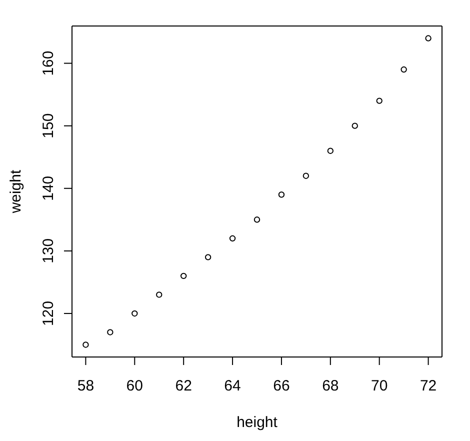  I want to click on x-tick-label: 66, so click(281, 386).